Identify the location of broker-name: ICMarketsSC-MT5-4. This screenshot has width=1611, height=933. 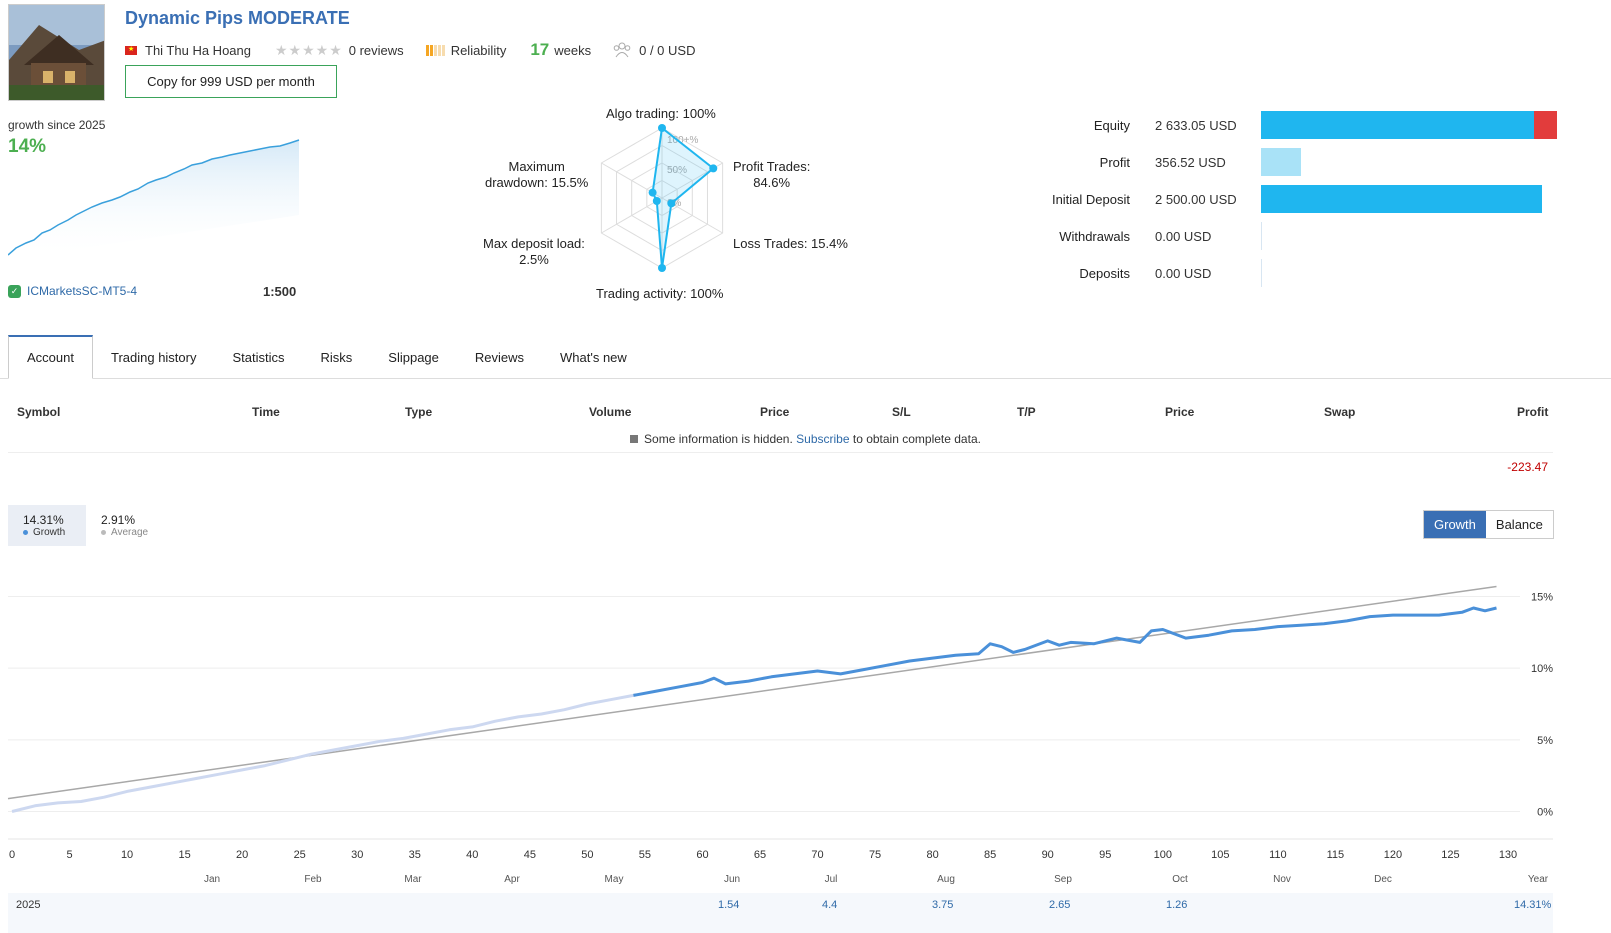
(82, 291).